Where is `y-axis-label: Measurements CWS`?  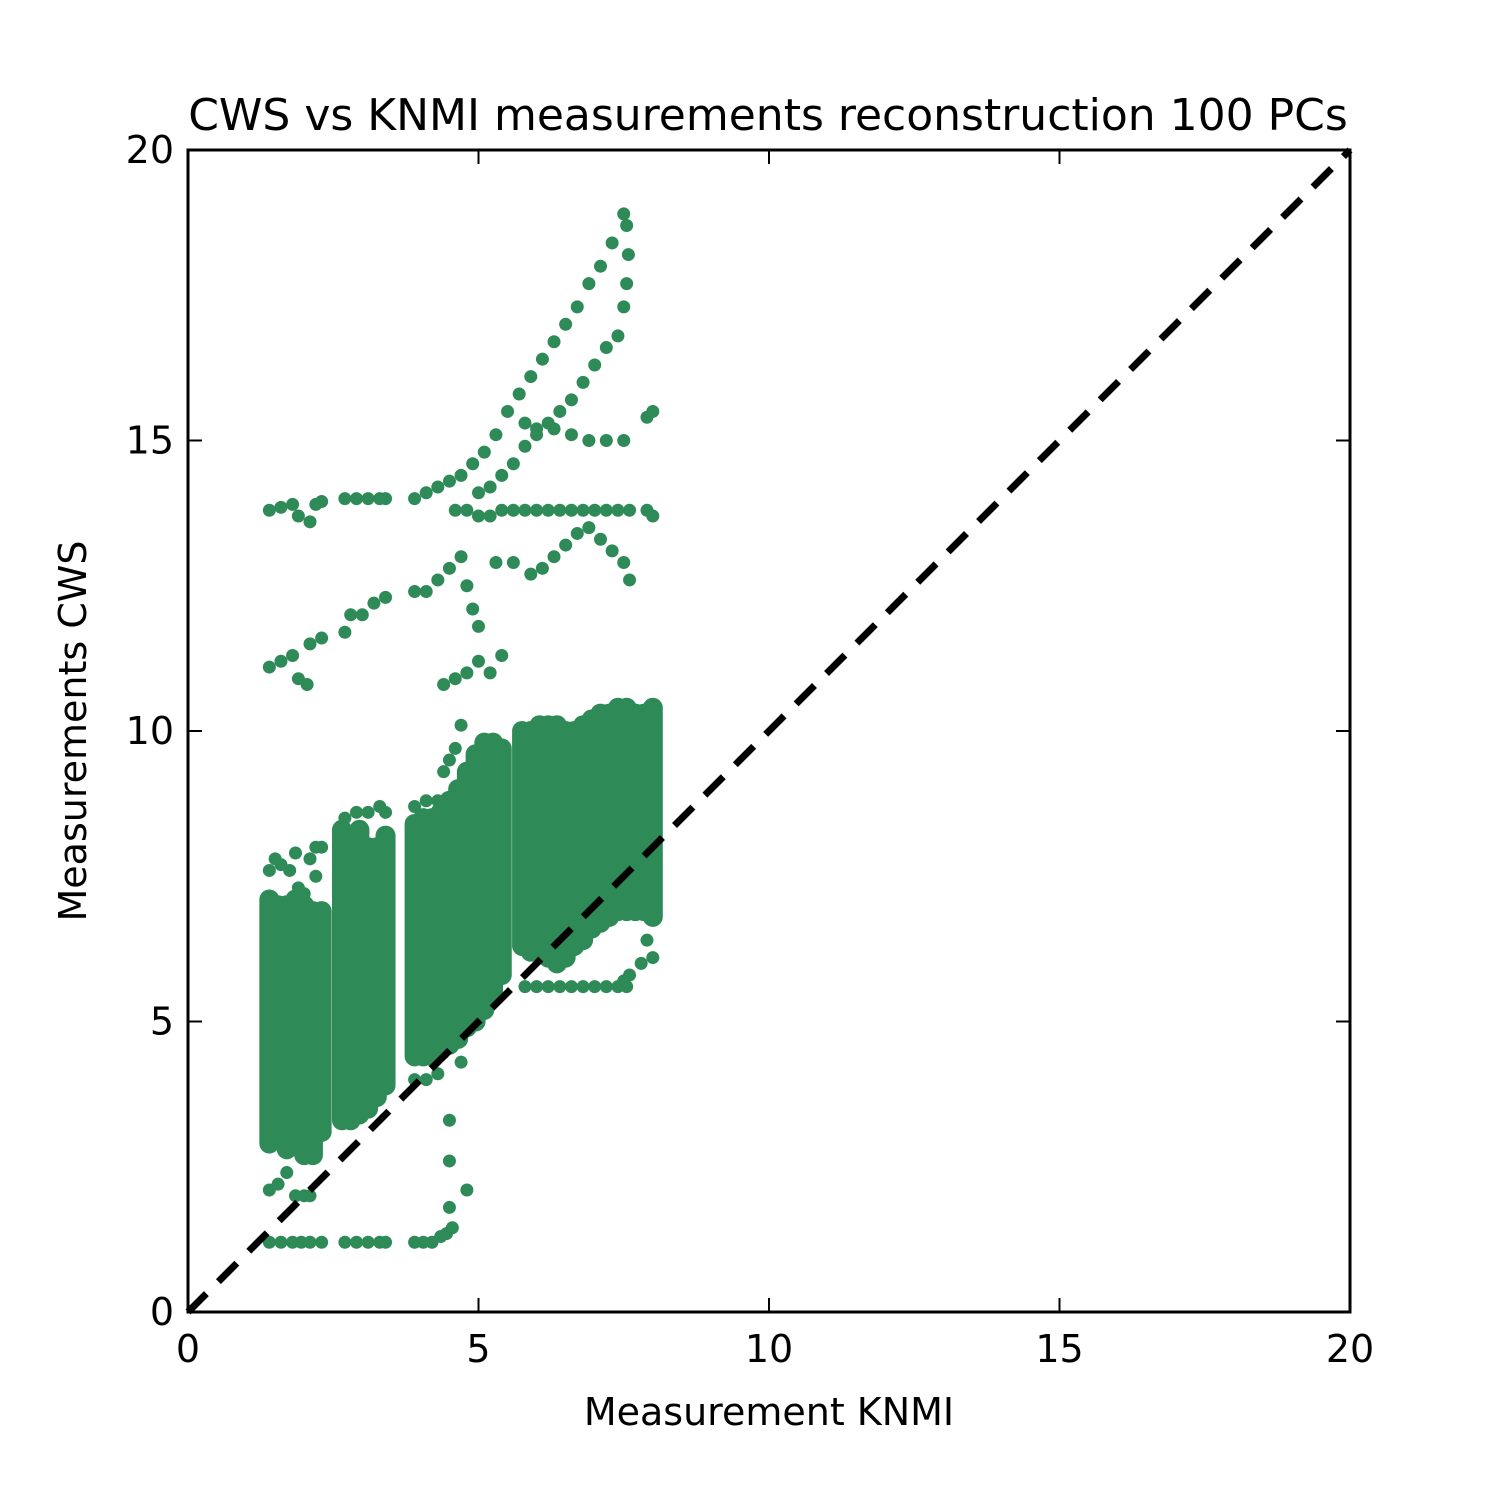
y-axis-label: Measurements CWS is located at coordinates (73, 731).